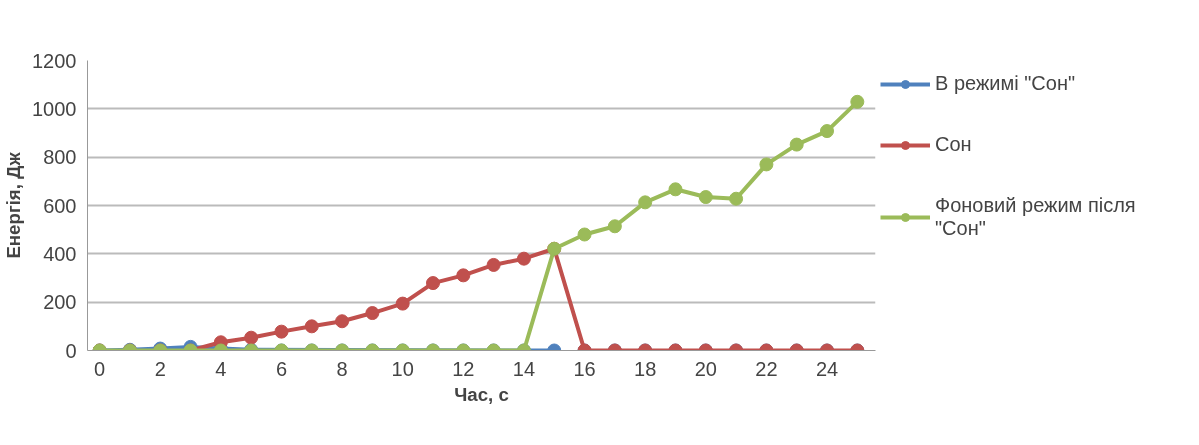 Image resolution: width=1199 pixels, height=445 pixels. Describe the element at coordinates (827, 368) in the screenshot. I see `x-tick-label: 24` at that location.